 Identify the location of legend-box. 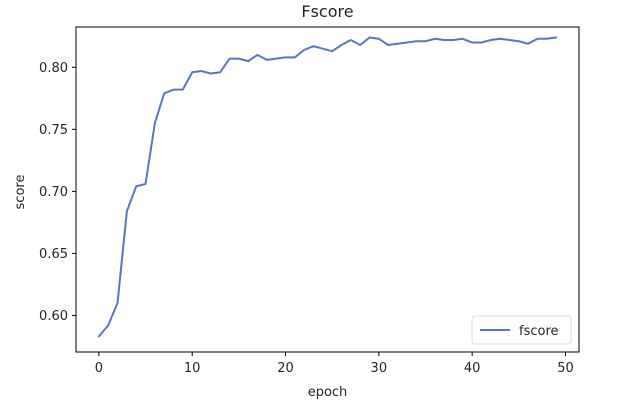
(521, 330).